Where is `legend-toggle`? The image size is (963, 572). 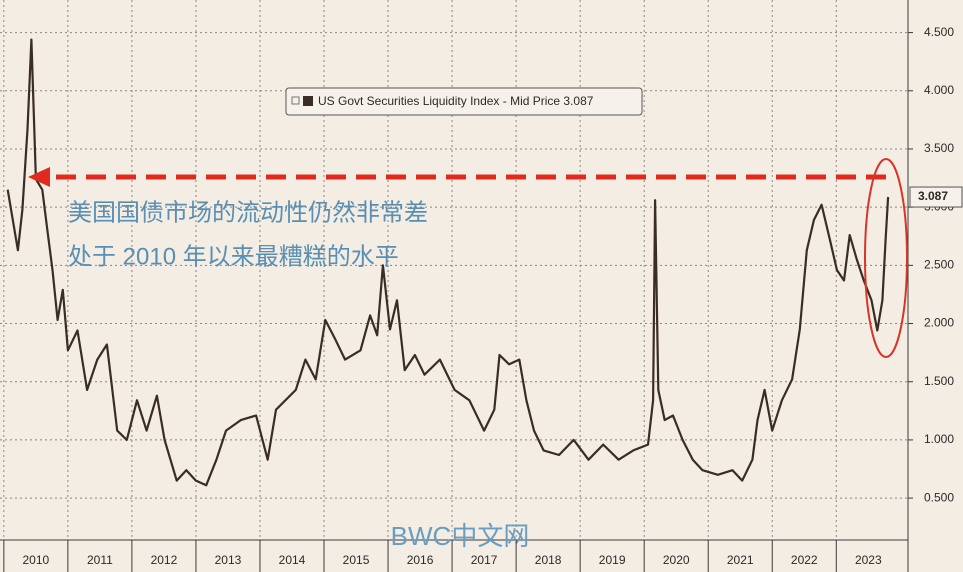
legend-toggle is located at coordinates (295, 100).